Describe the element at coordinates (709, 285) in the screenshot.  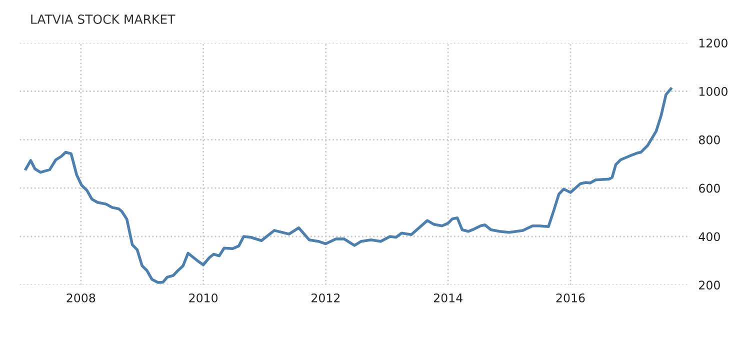
I see `y-tick-label: 200` at that location.